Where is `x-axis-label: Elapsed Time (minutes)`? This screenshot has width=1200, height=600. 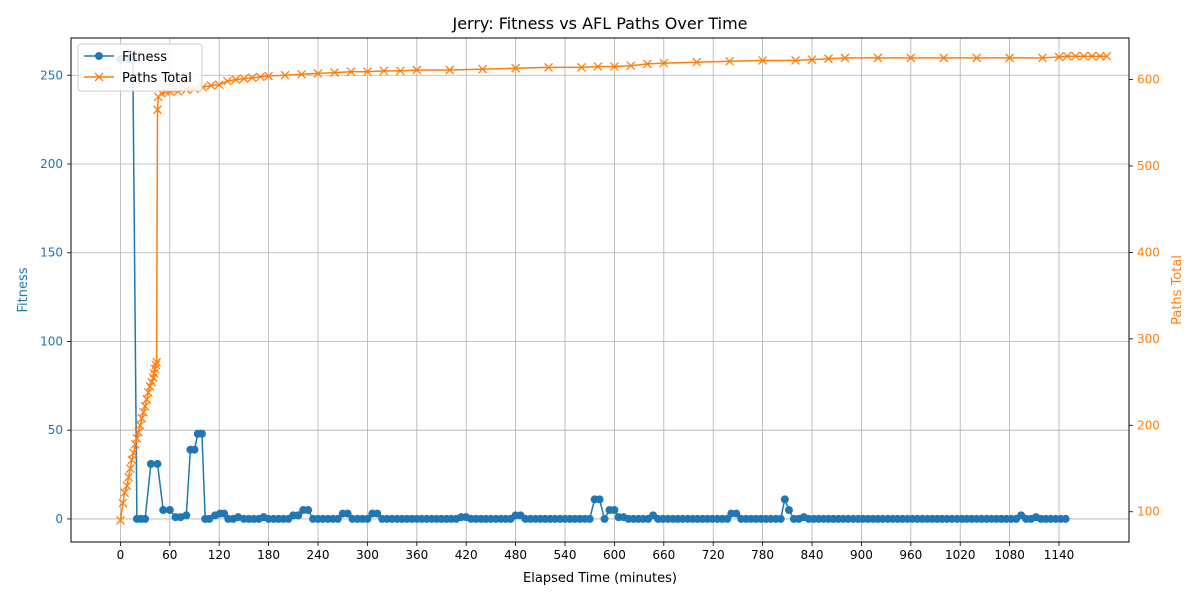 x-axis-label: Elapsed Time (minutes) is located at coordinates (600, 578).